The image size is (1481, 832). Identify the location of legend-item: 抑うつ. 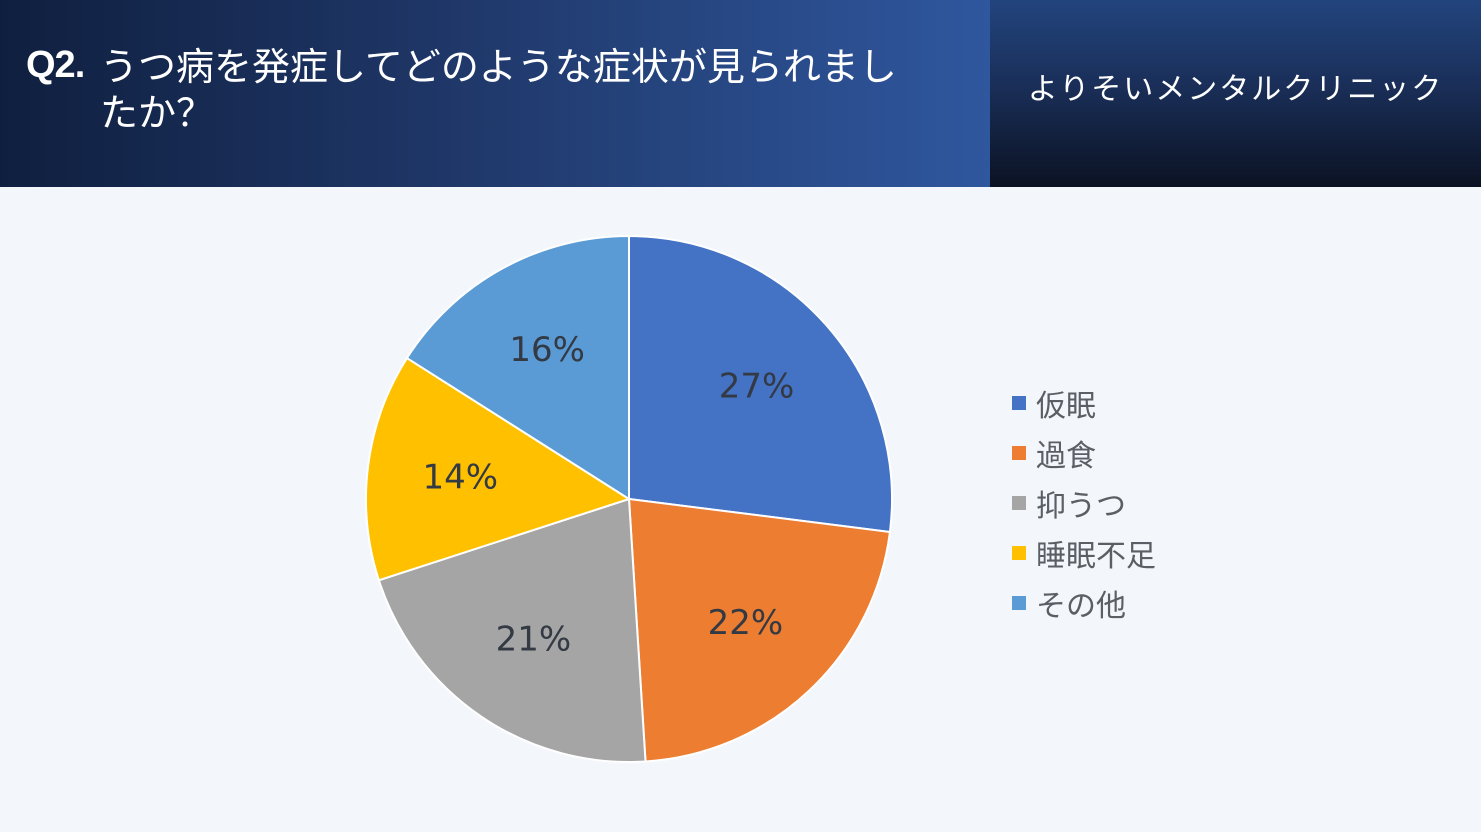
(1084, 503).